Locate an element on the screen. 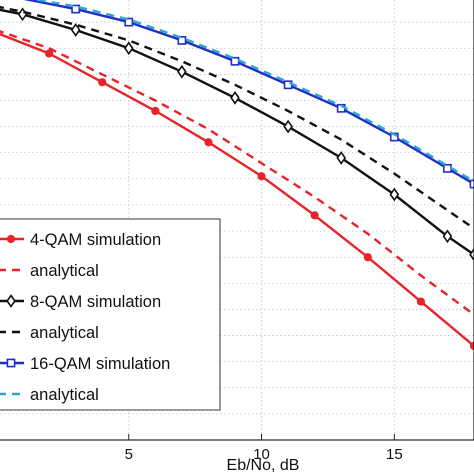 The width and height of the screenshot is (474, 474). legend-item: 8-QAM simulation is located at coordinates (80, 302).